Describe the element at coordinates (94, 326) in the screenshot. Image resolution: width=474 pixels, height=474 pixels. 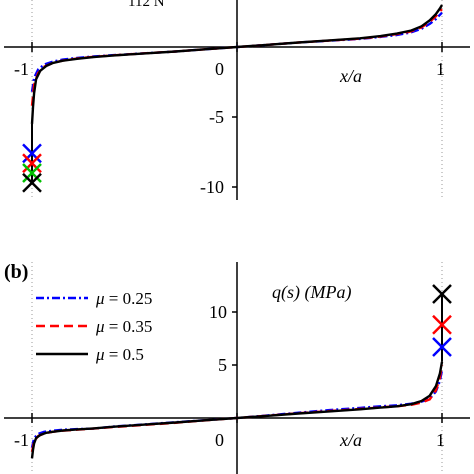
I see `legend: μ = 0.25 μ = 0.35 μ = 0.5` at that location.